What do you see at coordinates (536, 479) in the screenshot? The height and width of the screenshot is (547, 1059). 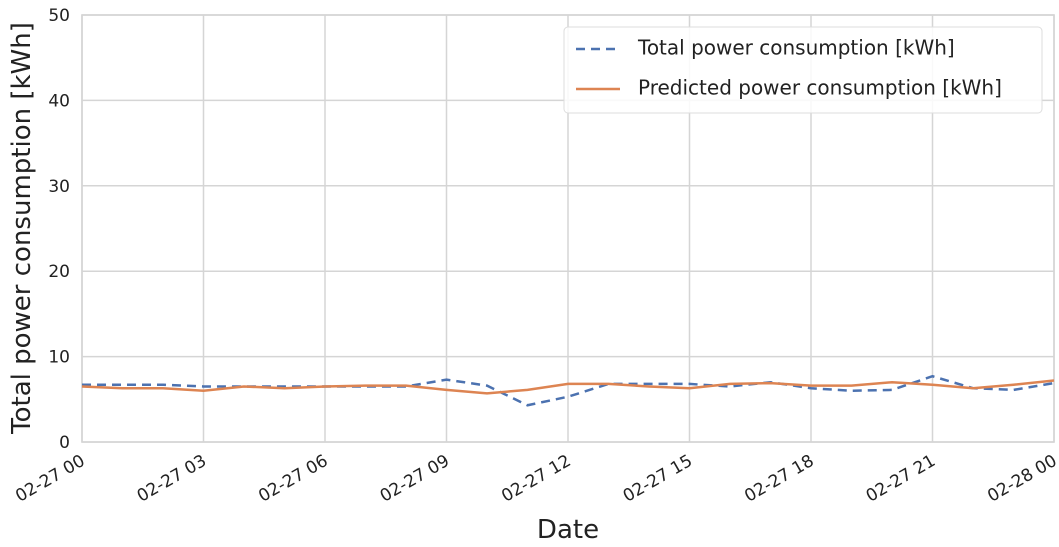 I see `x-tick-label: 02-27 12` at bounding box center [536, 479].